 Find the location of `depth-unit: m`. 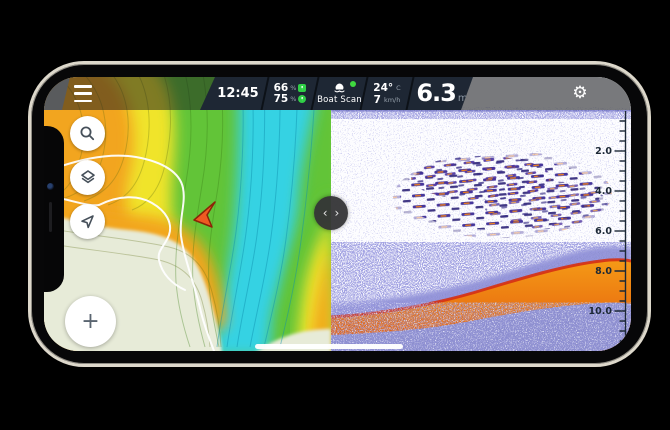

depth-unit: m is located at coordinates (462, 98).